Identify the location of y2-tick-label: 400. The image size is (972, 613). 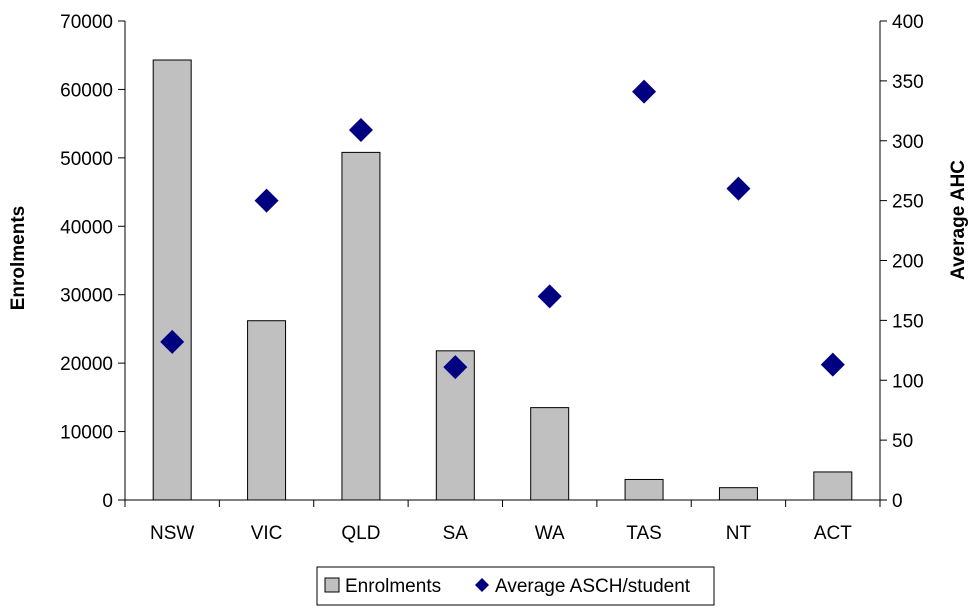
(908, 22).